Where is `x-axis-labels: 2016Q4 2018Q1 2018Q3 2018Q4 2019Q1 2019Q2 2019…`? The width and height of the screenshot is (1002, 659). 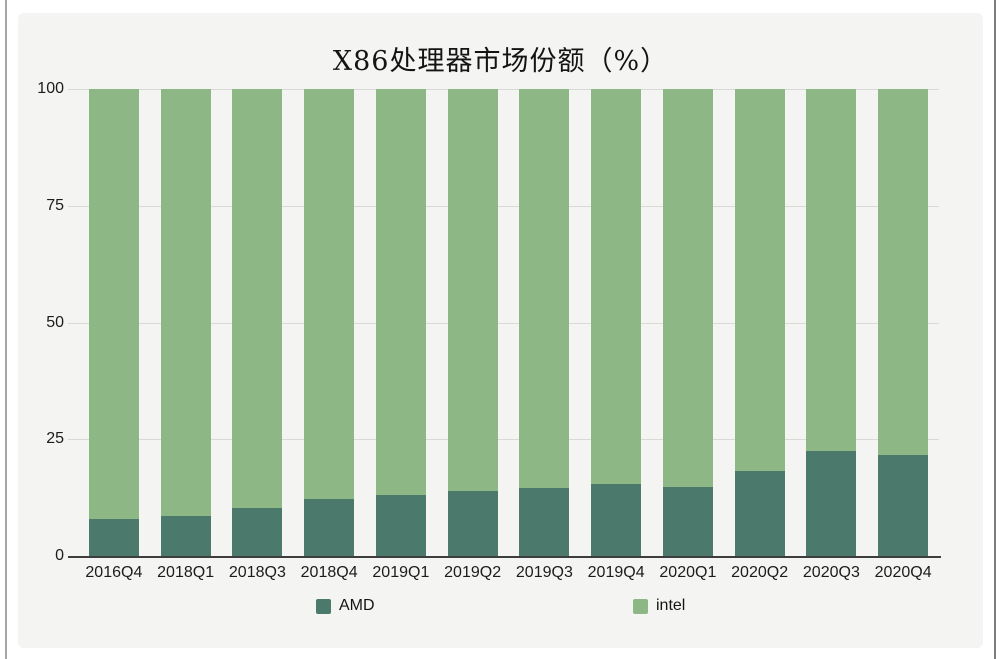 x-axis-labels: 2016Q4 2018Q1 2018Q3 2018Q4 2019Q1 2019Q2 2019… is located at coordinates (508, 574).